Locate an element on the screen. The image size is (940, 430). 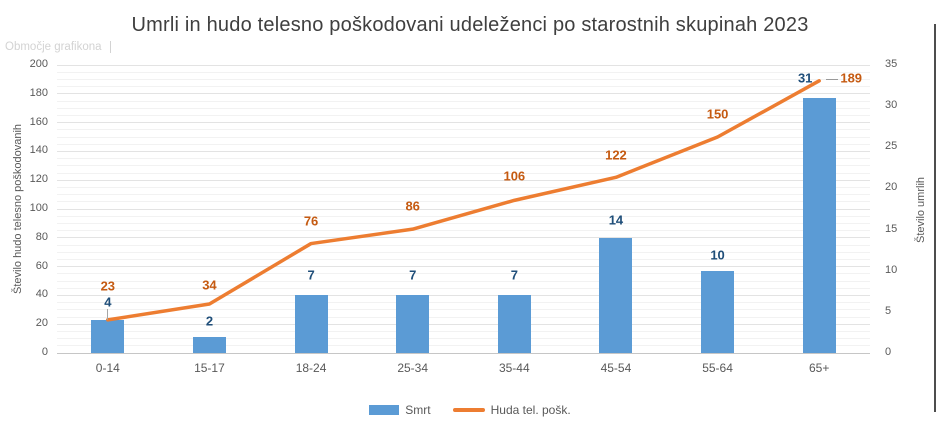
data-label-huda: 106 is located at coordinates (514, 176).